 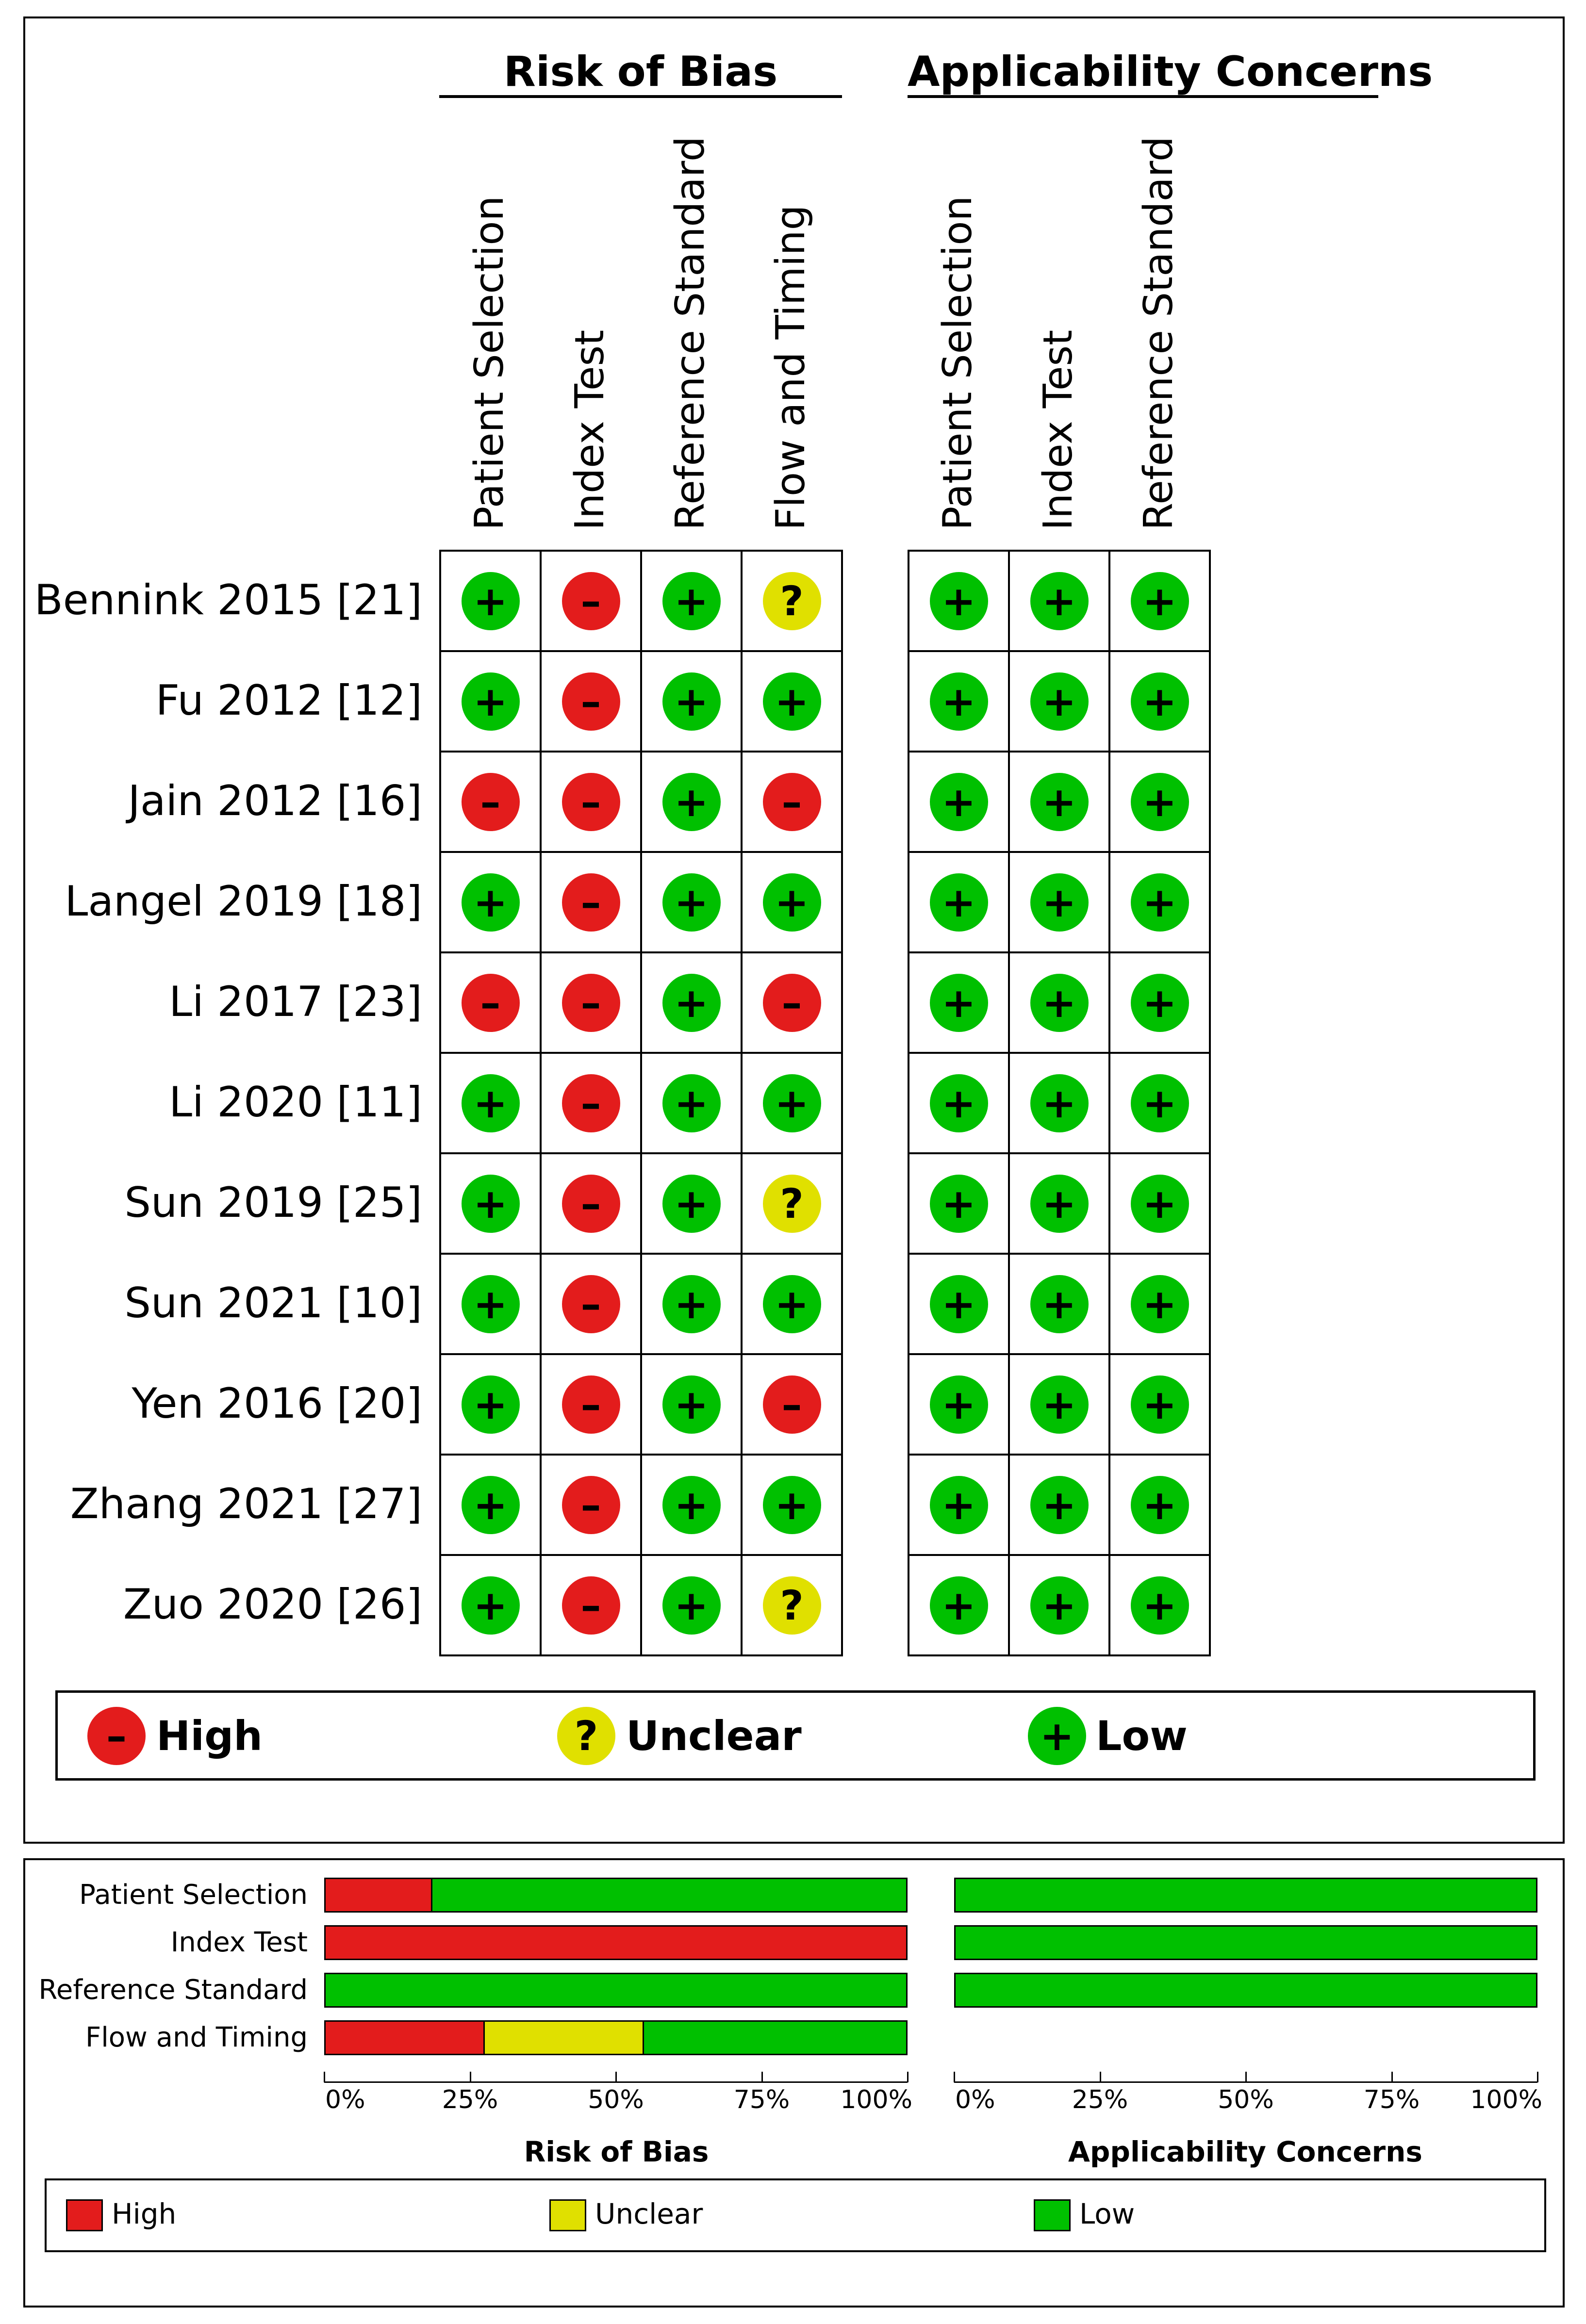 I want to click on study-label: Langel 2019 [18], so click(x=243, y=901).